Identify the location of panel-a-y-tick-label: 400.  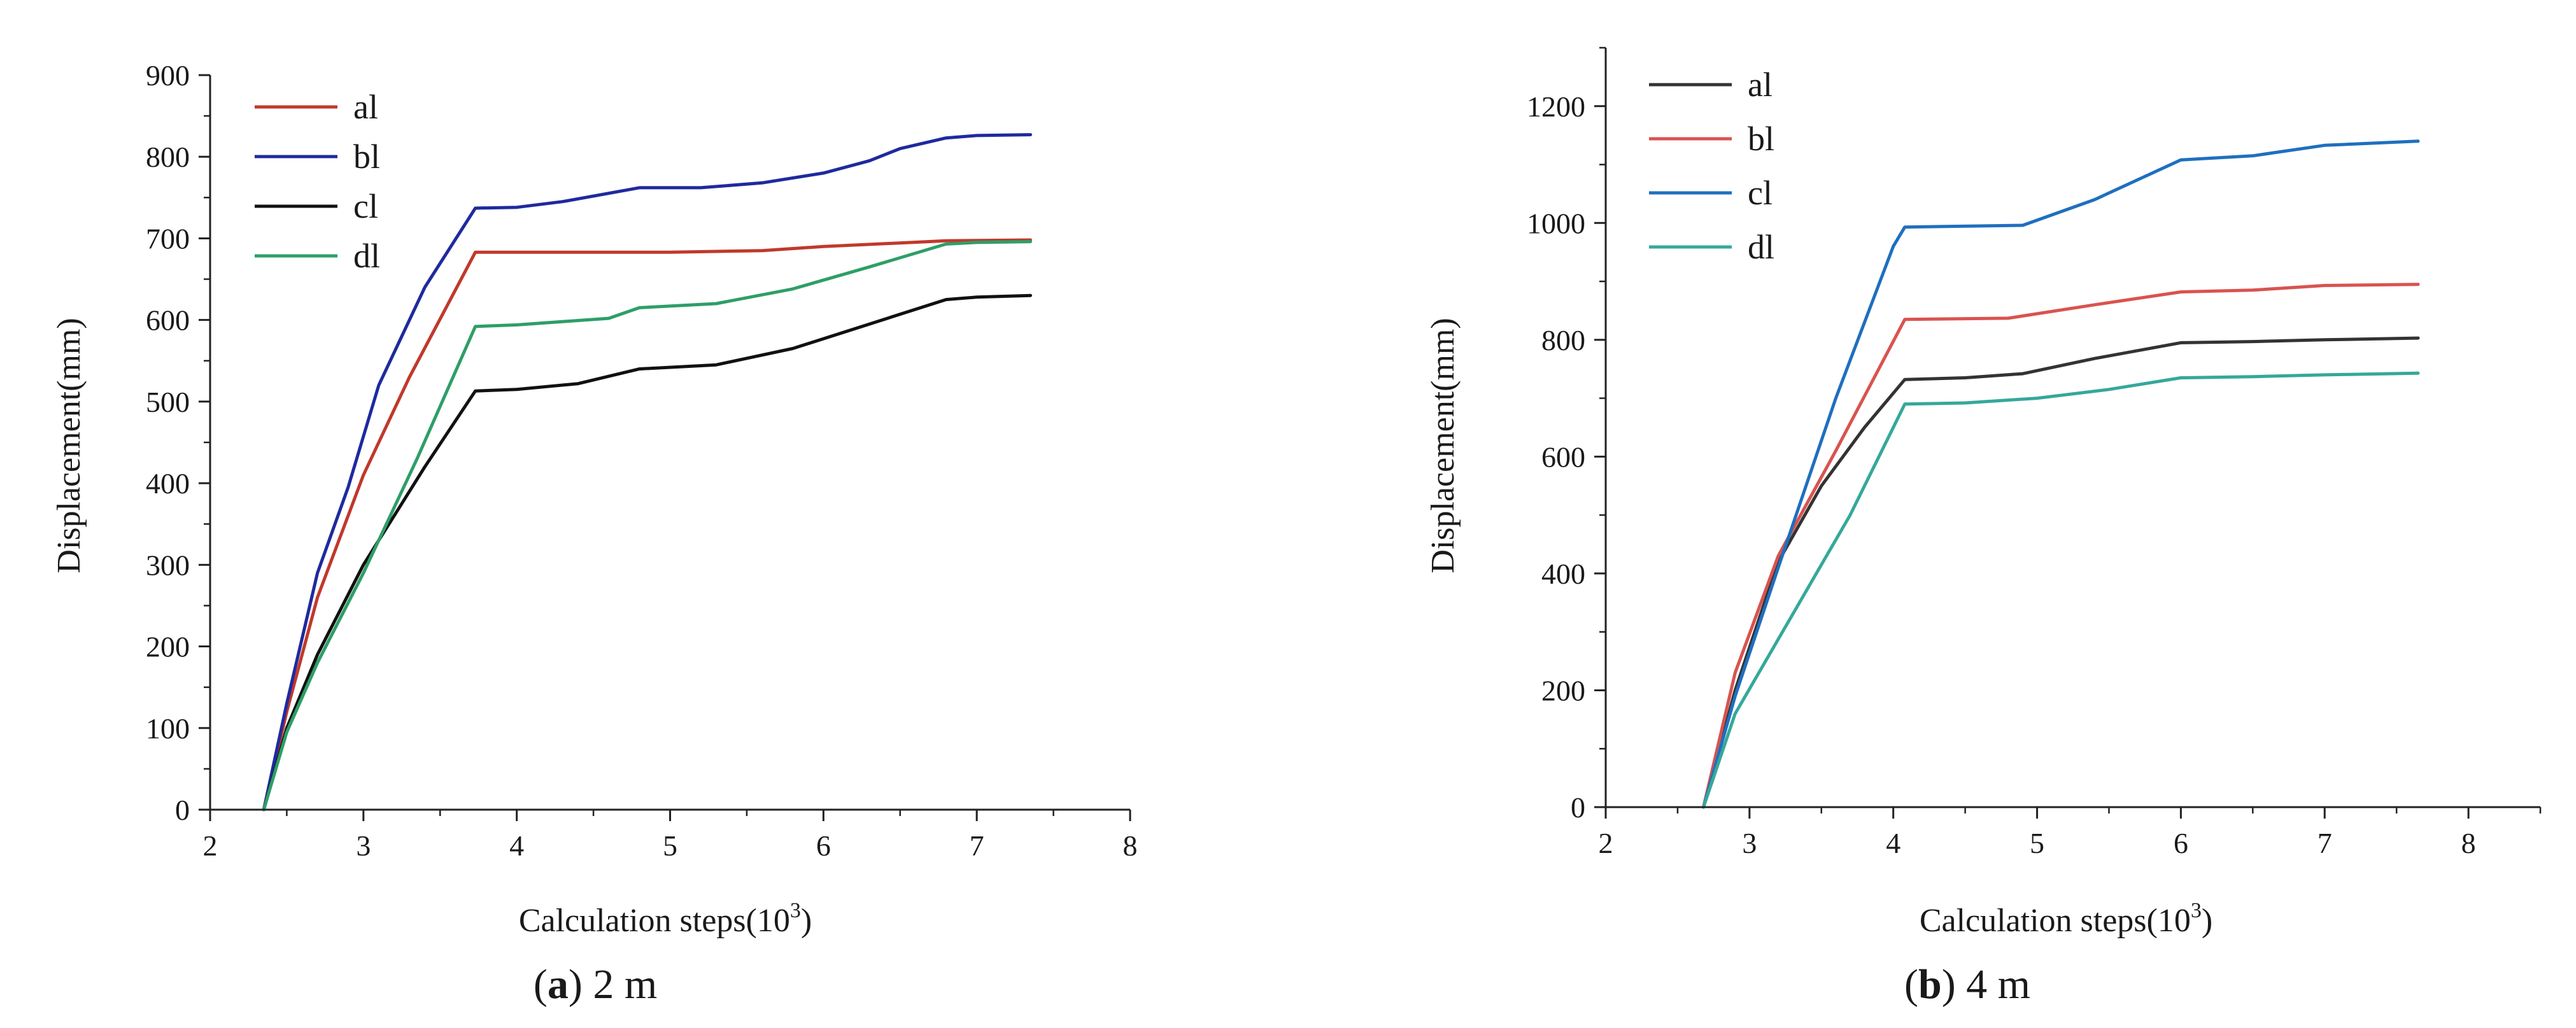
(168, 483).